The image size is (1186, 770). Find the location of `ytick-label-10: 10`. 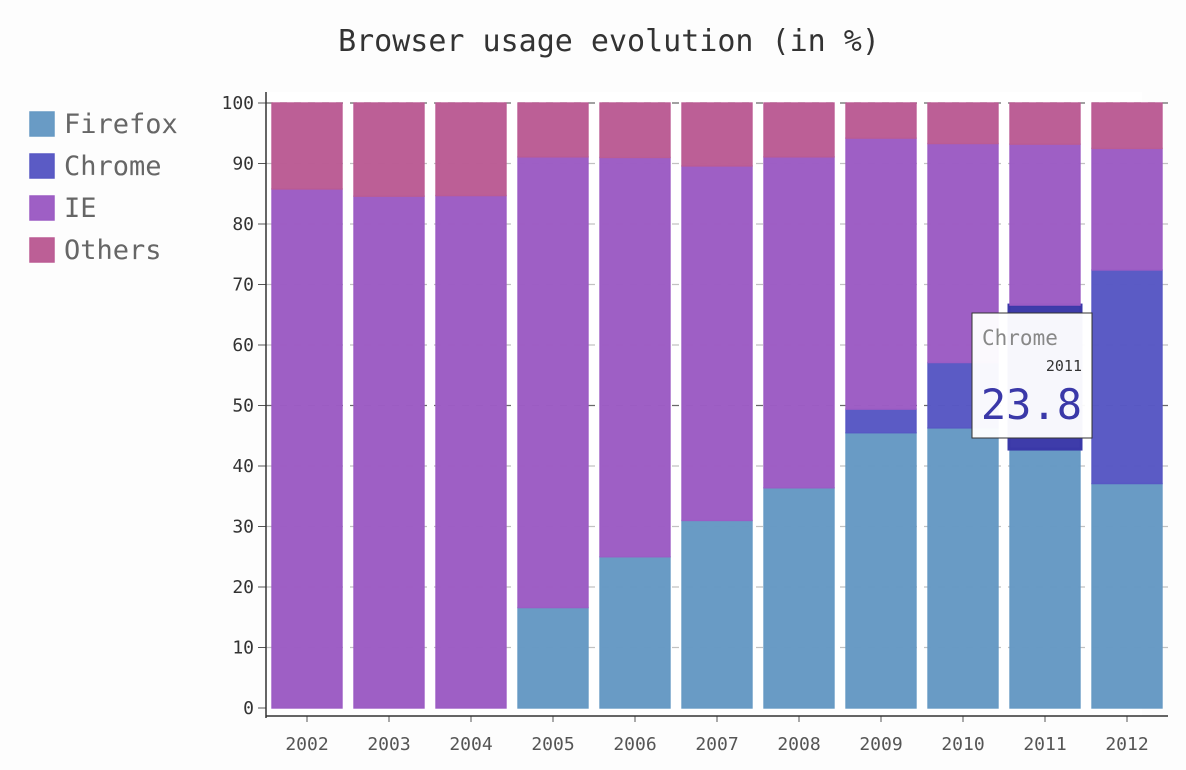

ytick-label-10: 10 is located at coordinates (243, 648).